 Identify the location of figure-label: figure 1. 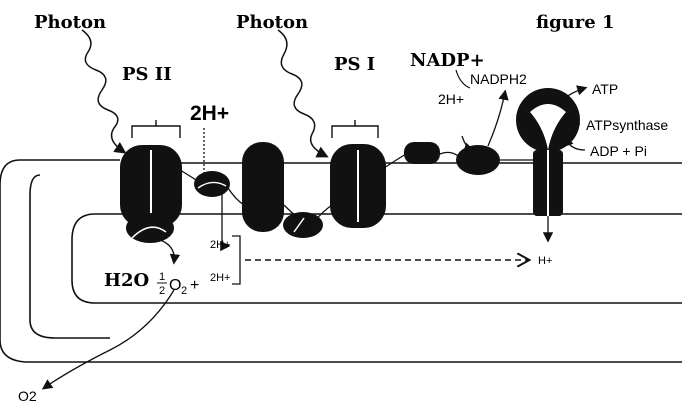
(575, 22).